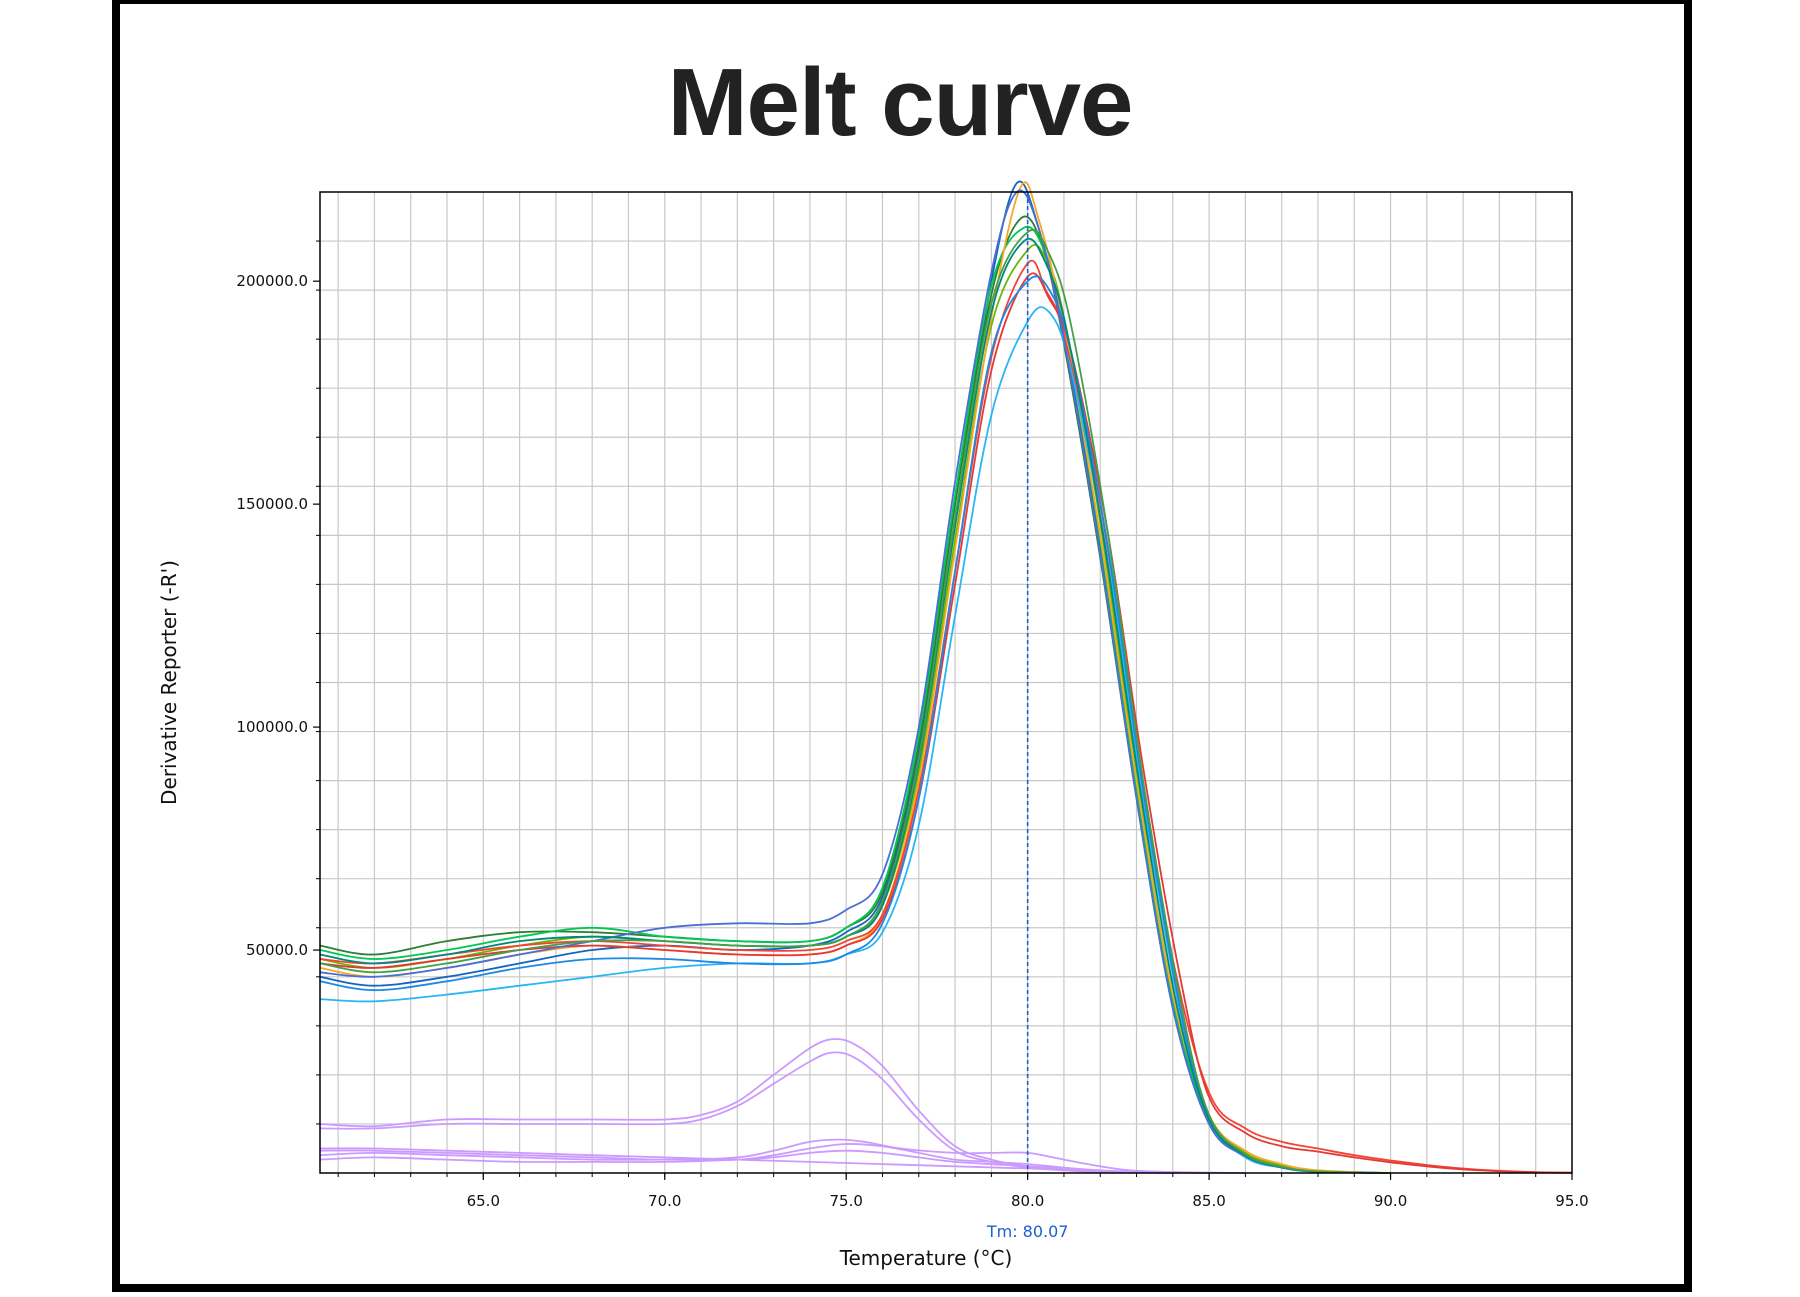  I want to click on x-tick-label: 70.0, so click(664, 1201).